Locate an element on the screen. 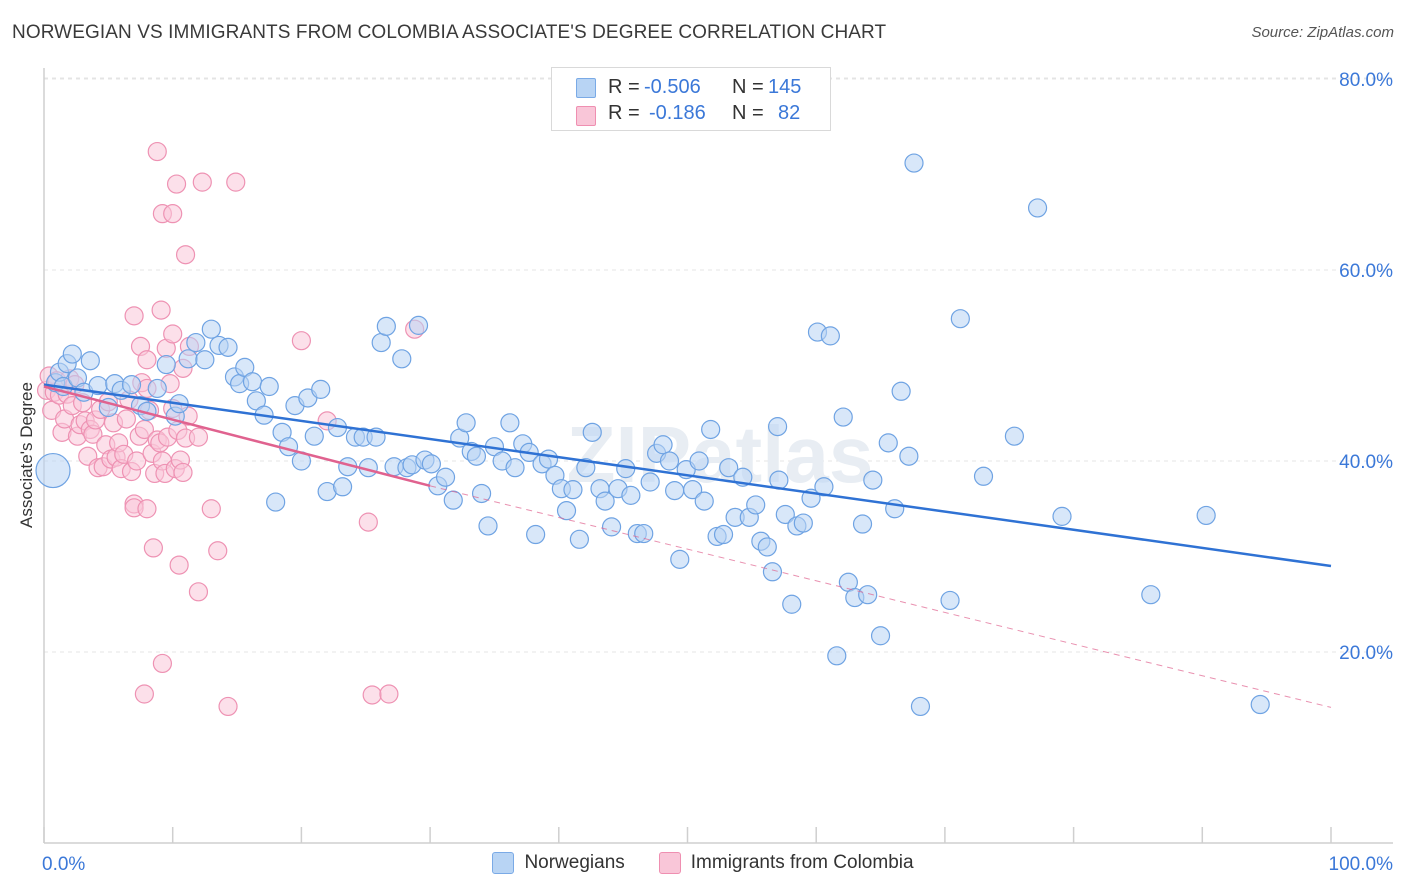 The width and height of the screenshot is (1406, 892). stats-n-value: 82 is located at coordinates (789, 113).